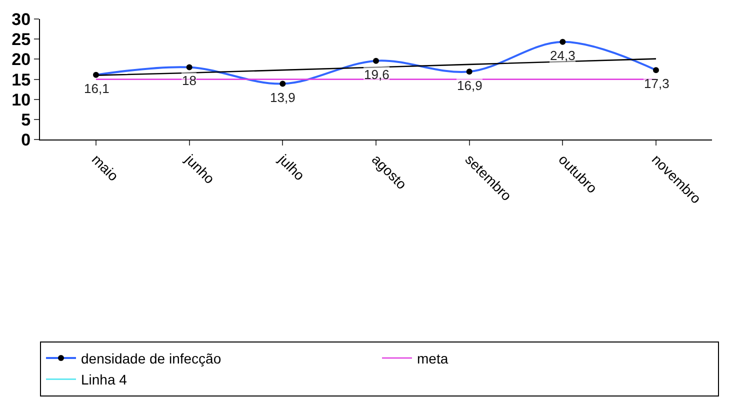 The width and height of the screenshot is (737, 407). Describe the element at coordinates (26, 120) in the screenshot. I see `y-tick-label: 5` at that location.